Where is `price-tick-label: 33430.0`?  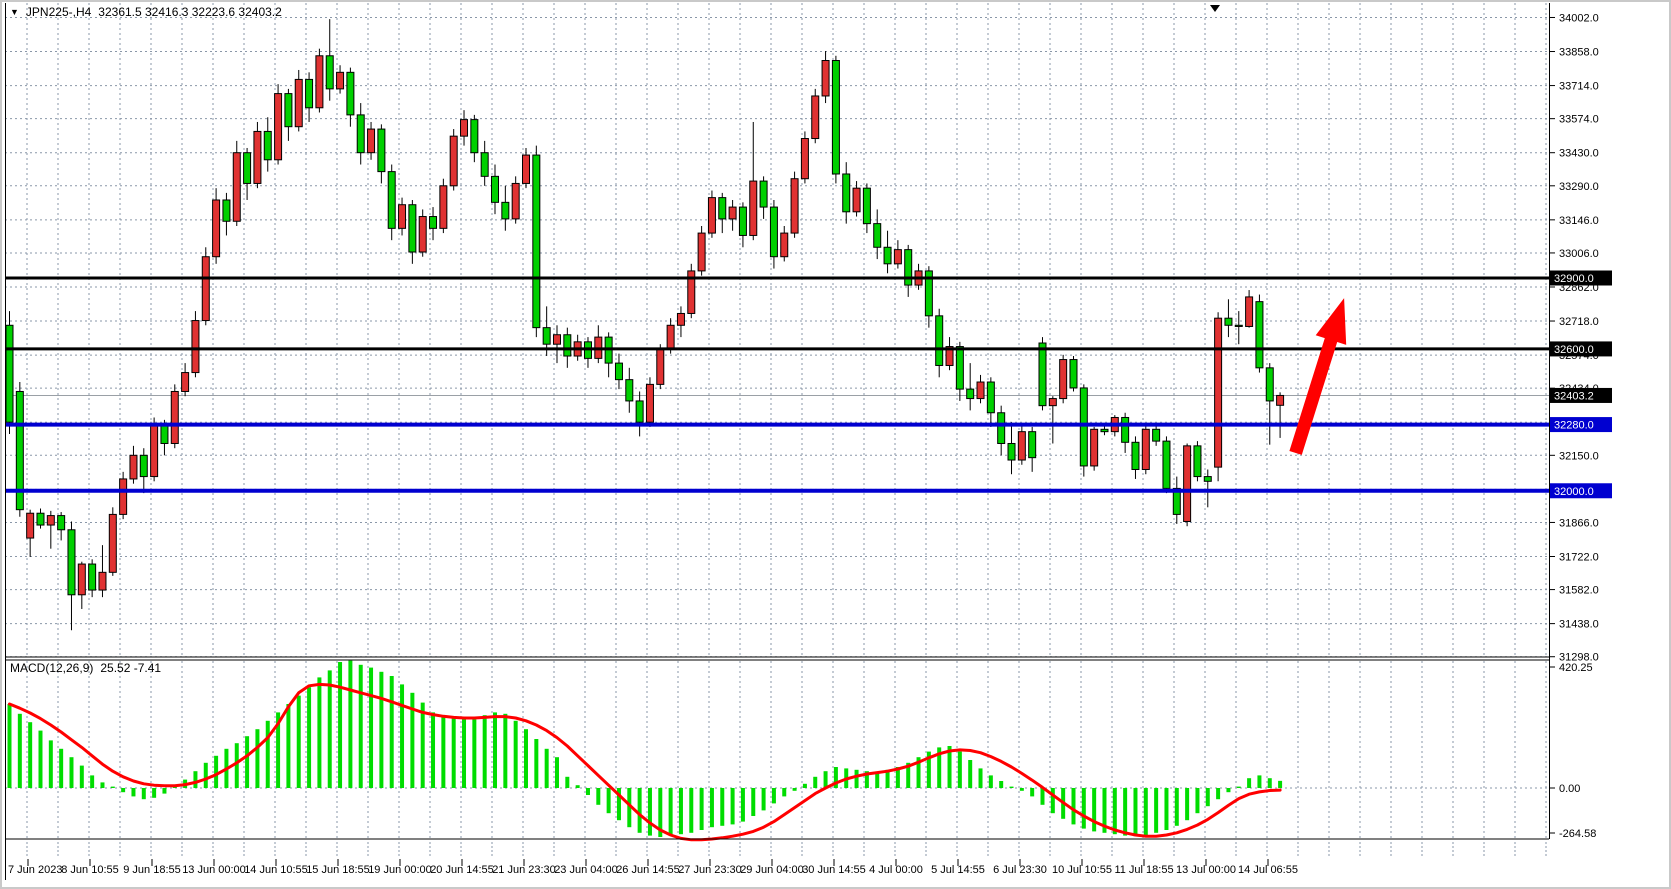
price-tick-label: 33430.0 is located at coordinates (1579, 154).